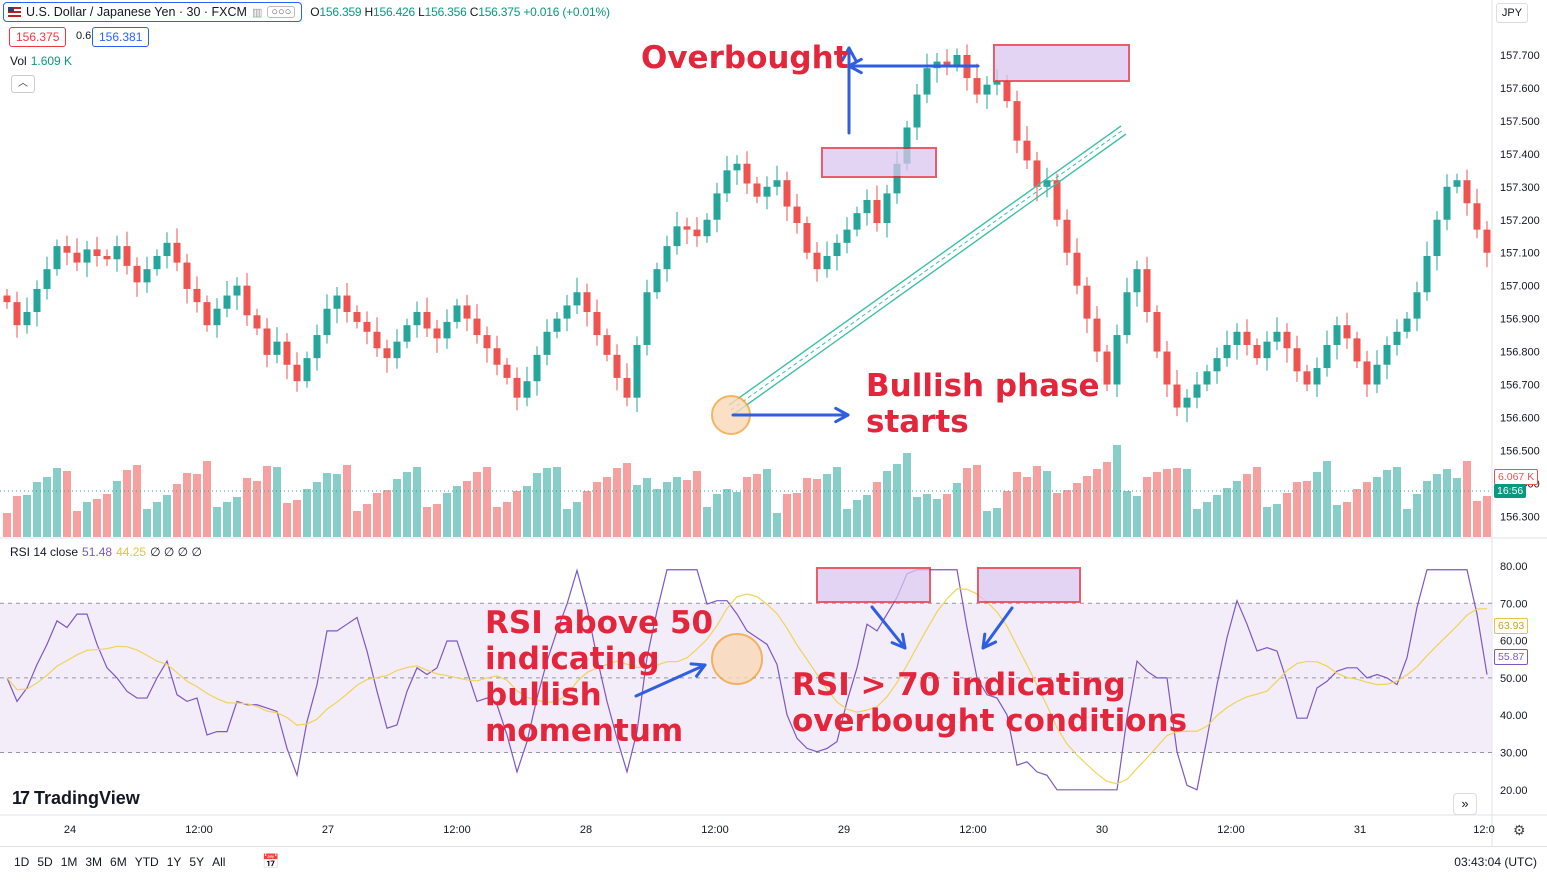 The width and height of the screenshot is (1547, 880). I want to click on goto-date-icon: 📅, so click(271, 861).